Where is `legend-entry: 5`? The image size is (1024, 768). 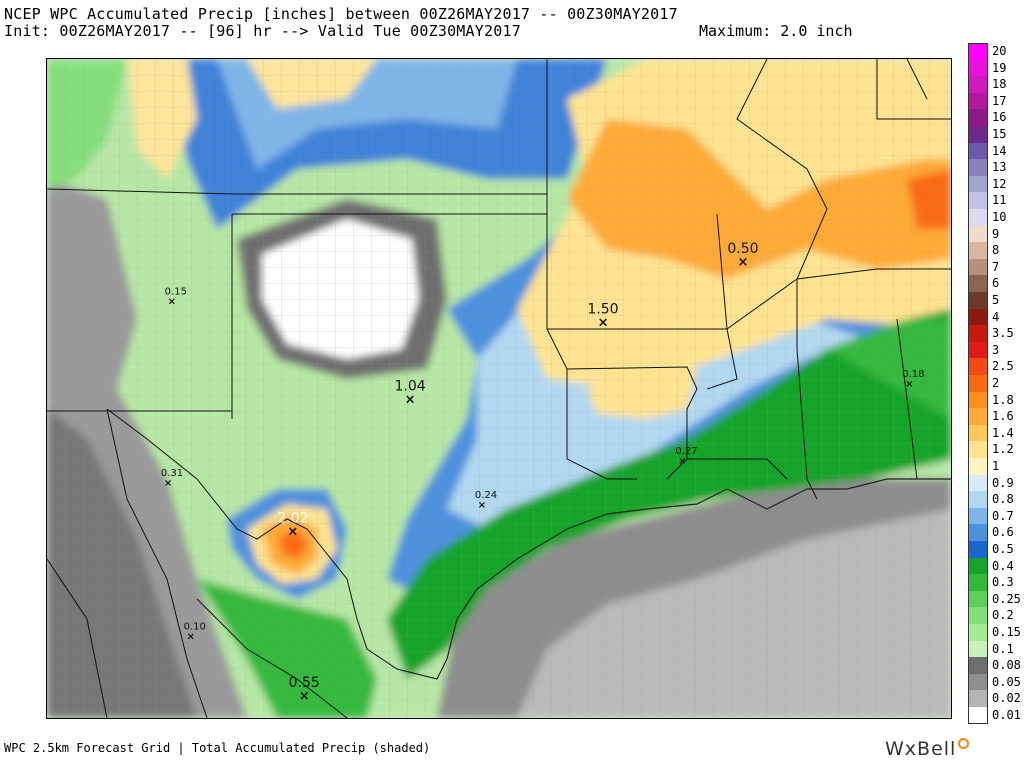
legend-entry: 5 is located at coordinates (996, 300).